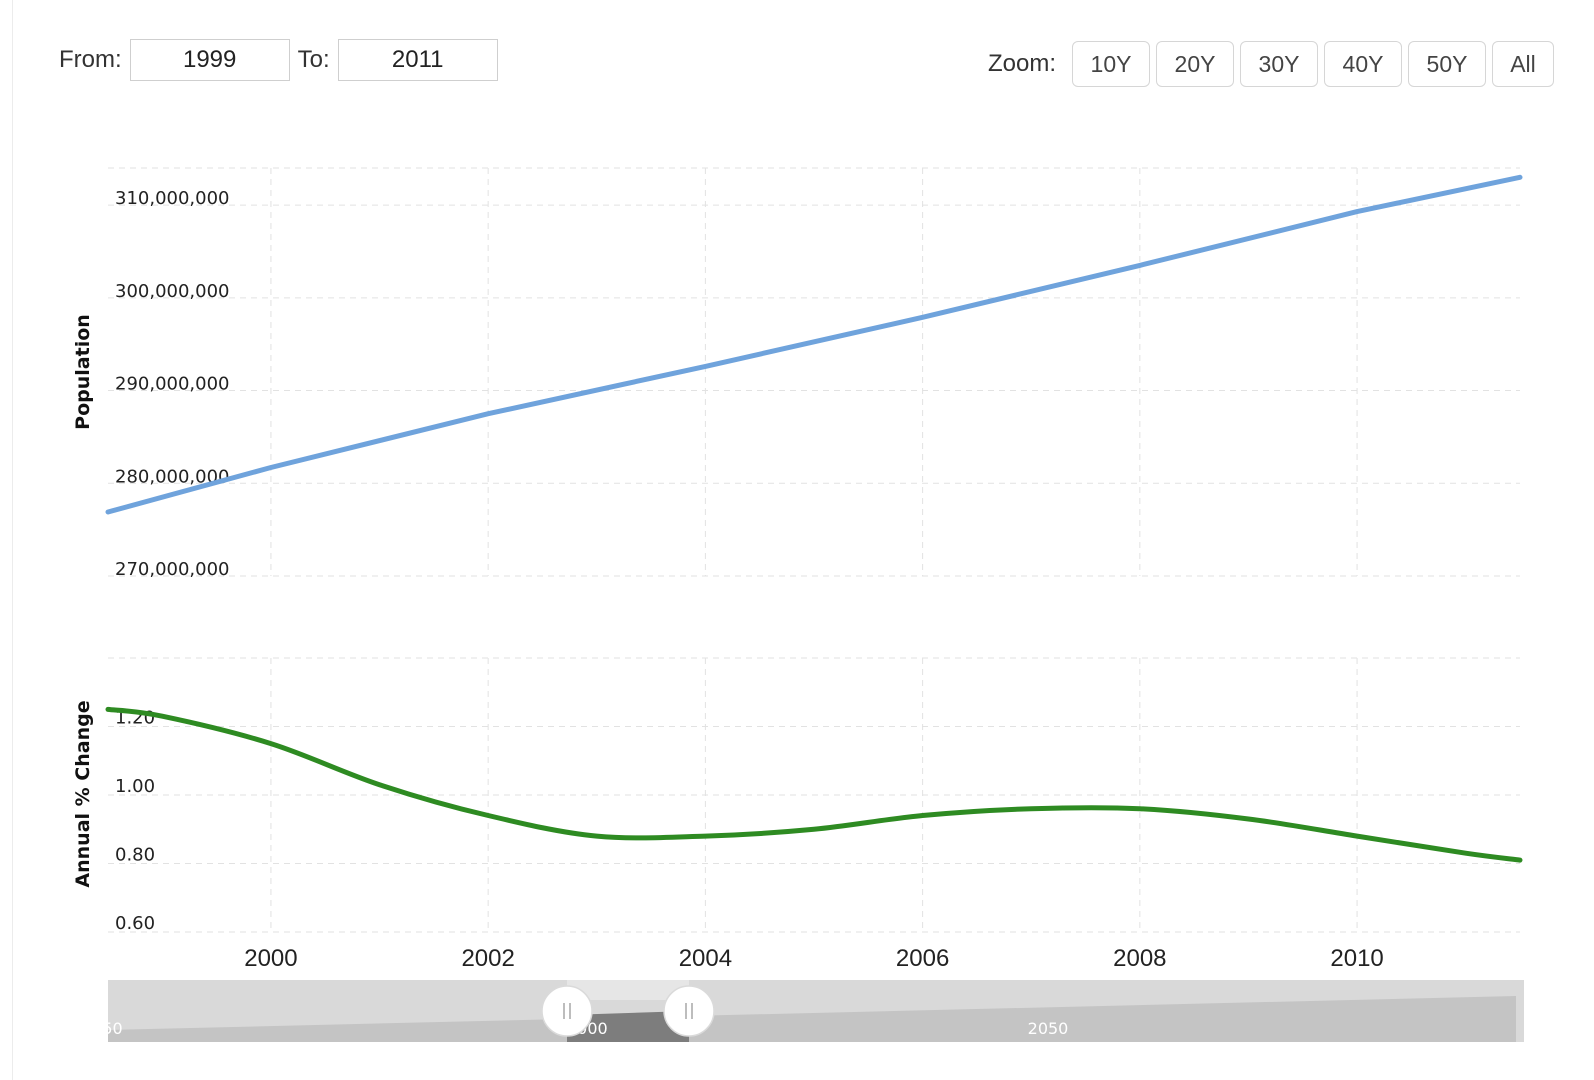 The height and width of the screenshot is (1080, 1594). I want to click on population-y-tick-label: 290,000,000, so click(172, 384).